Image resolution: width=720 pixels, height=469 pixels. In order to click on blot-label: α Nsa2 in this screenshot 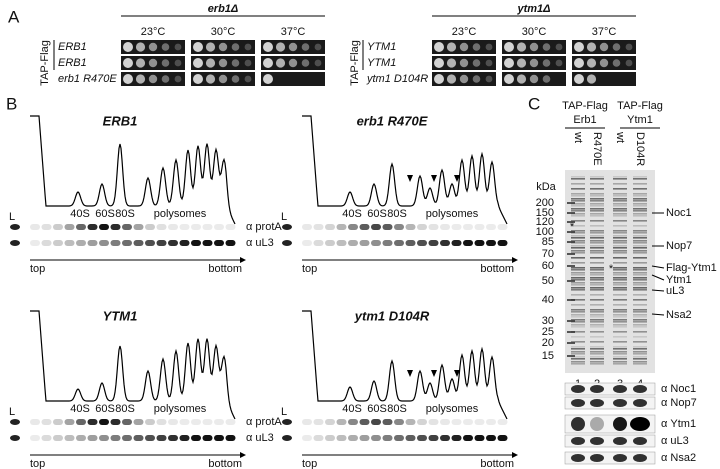, I will do `click(678, 458)`.